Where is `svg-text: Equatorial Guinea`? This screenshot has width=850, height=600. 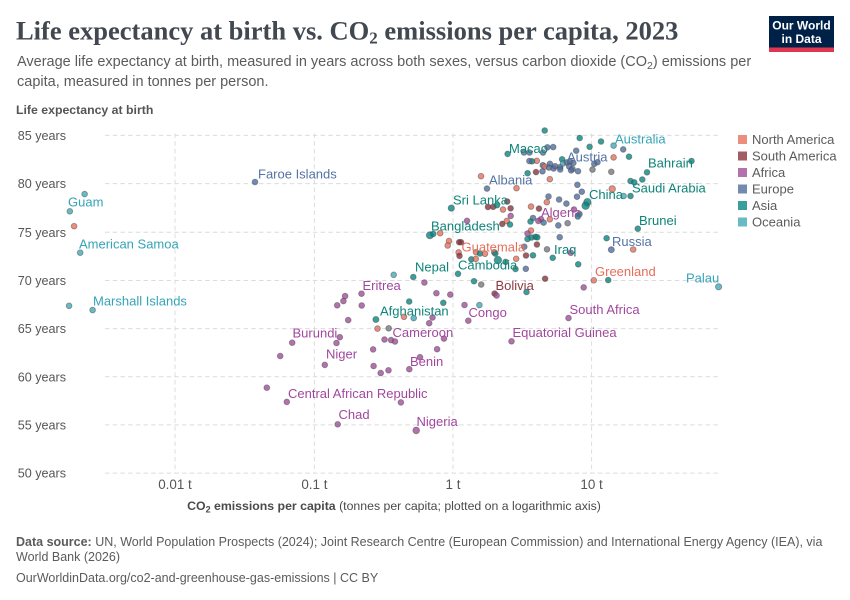
svg-text: Equatorial Guinea is located at coordinates (565, 332).